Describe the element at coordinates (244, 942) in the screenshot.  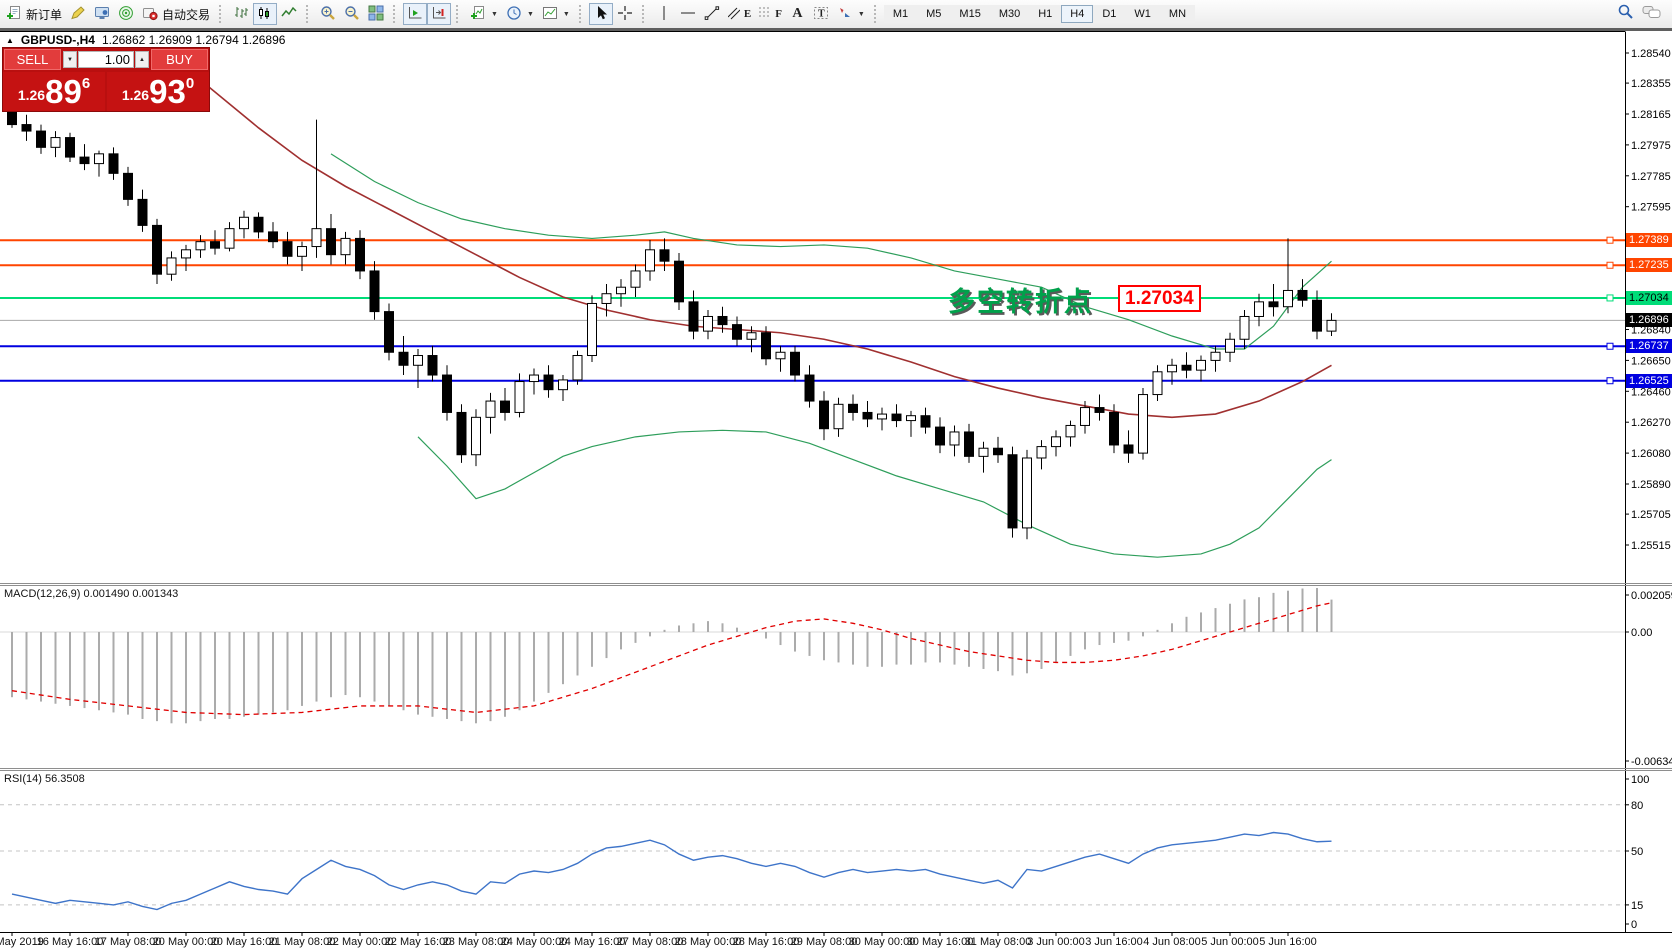
I see `time-tick-label: 20 May 16:00` at that location.